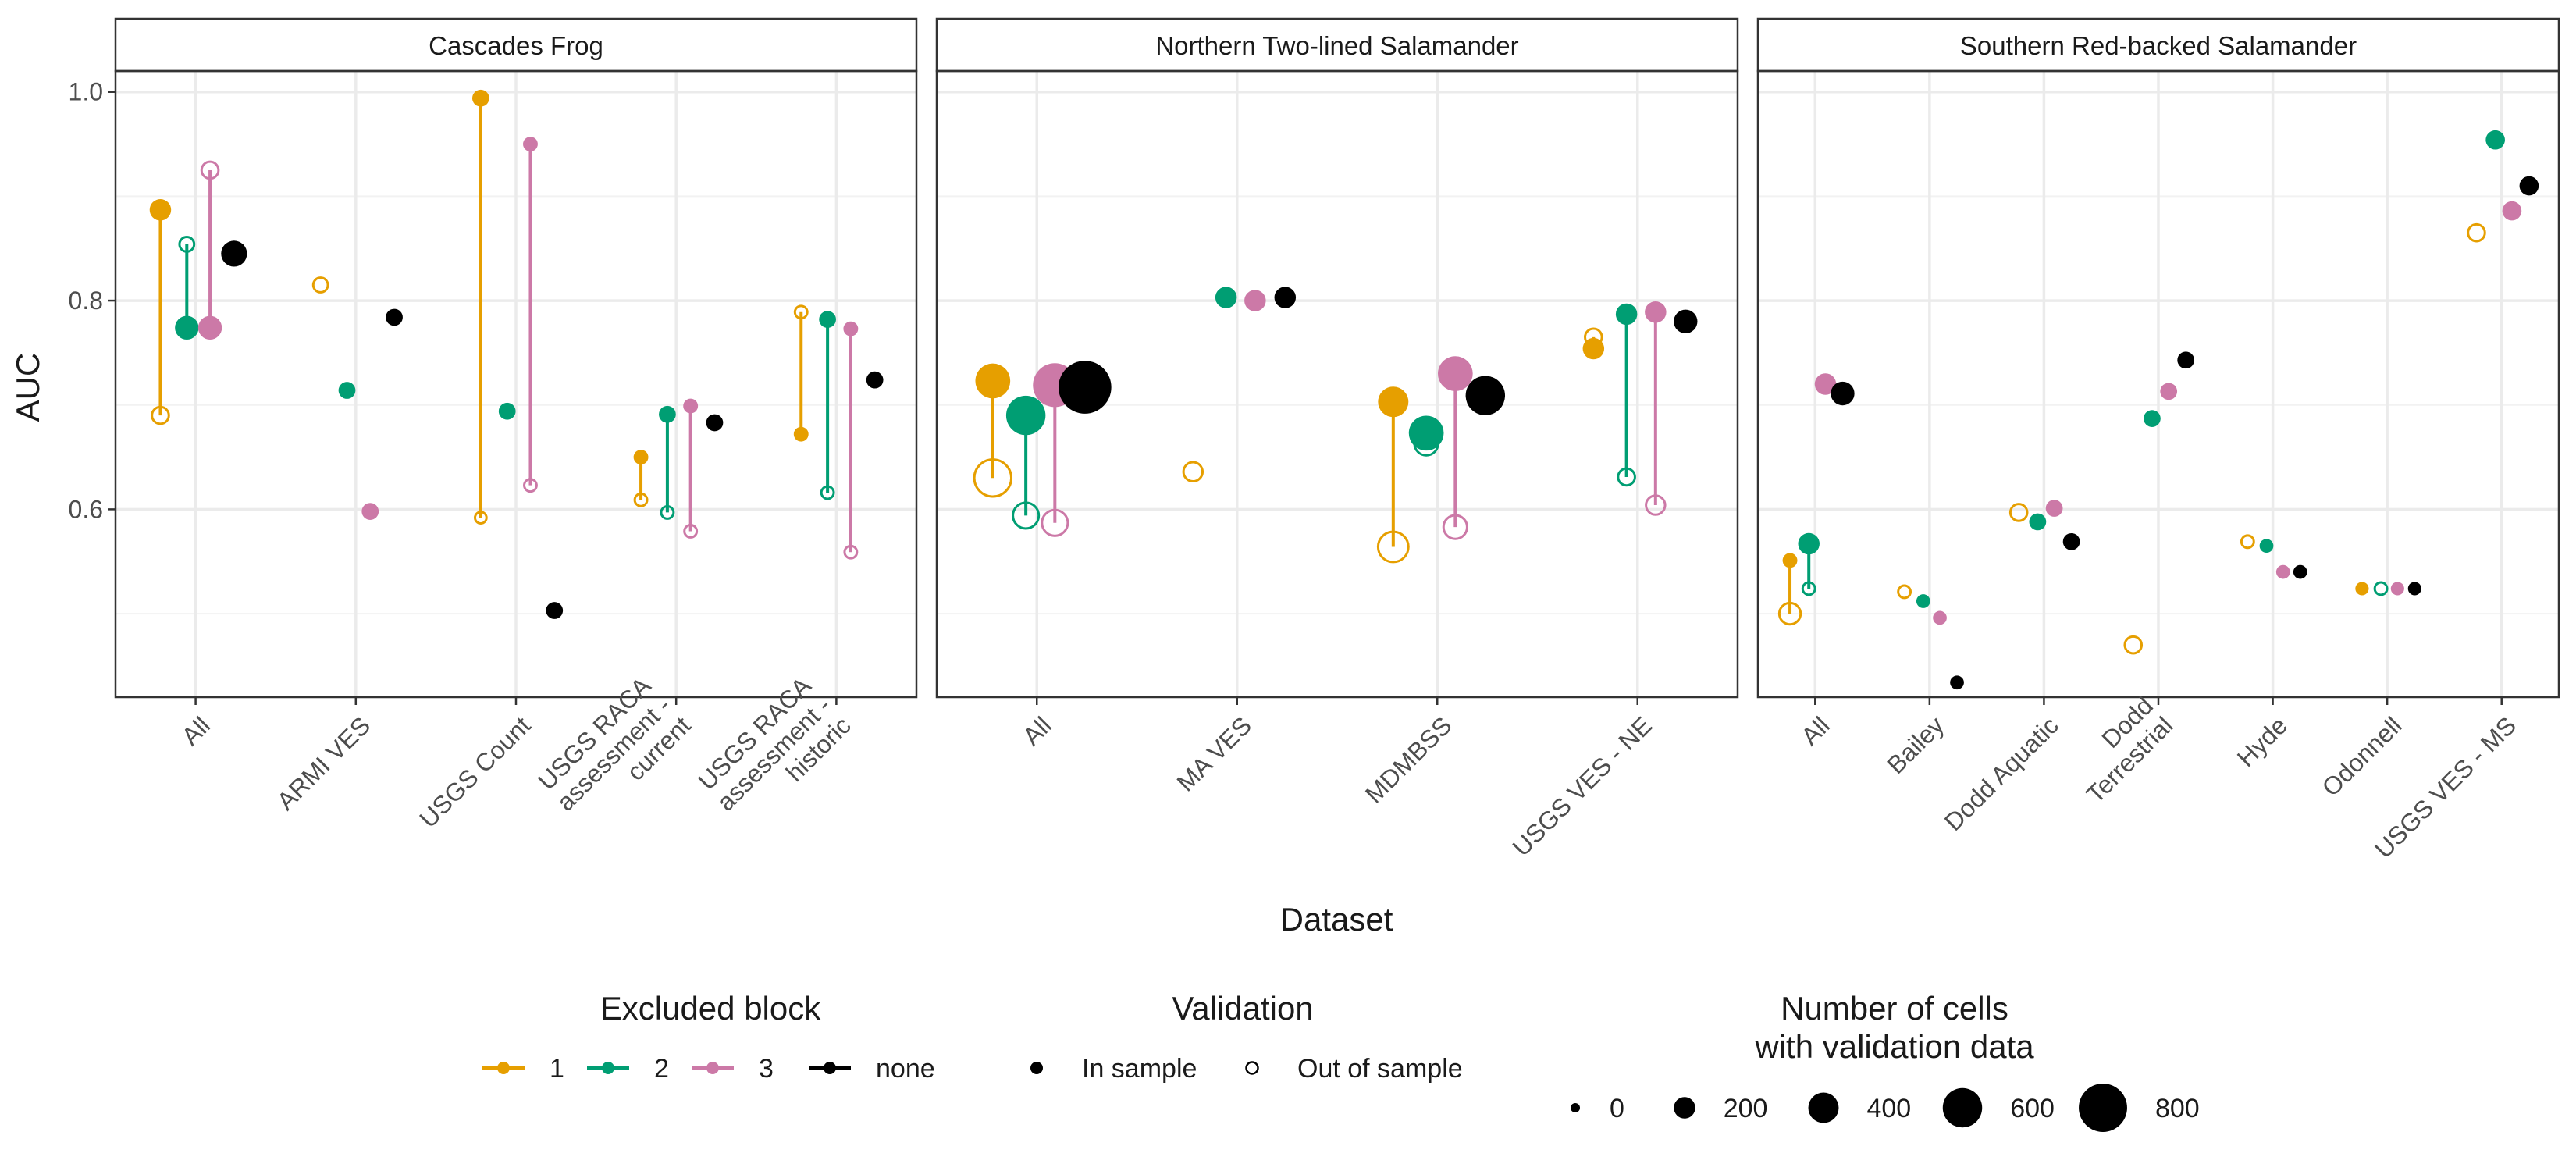 This screenshot has width=2576, height=1171. Describe the element at coordinates (480, 518) in the screenshot. I see `point-usgs-count-block-1-out-of-sample` at that location.